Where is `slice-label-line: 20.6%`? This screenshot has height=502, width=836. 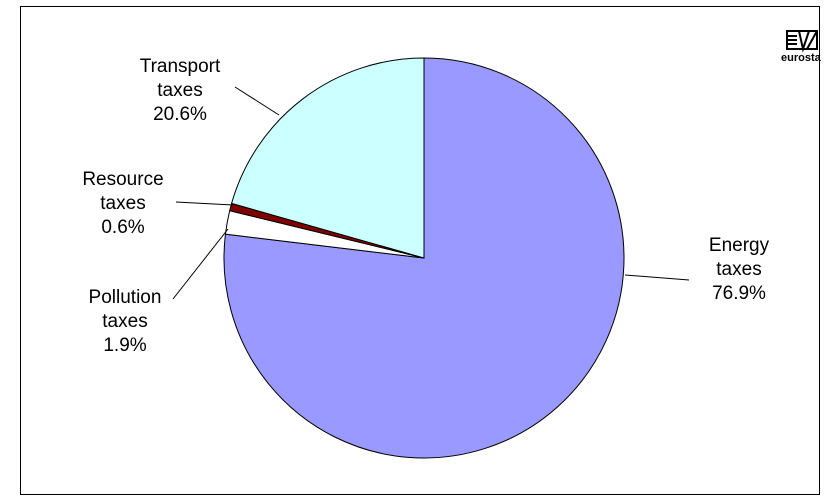
slice-label-line: 20.6% is located at coordinates (180, 114).